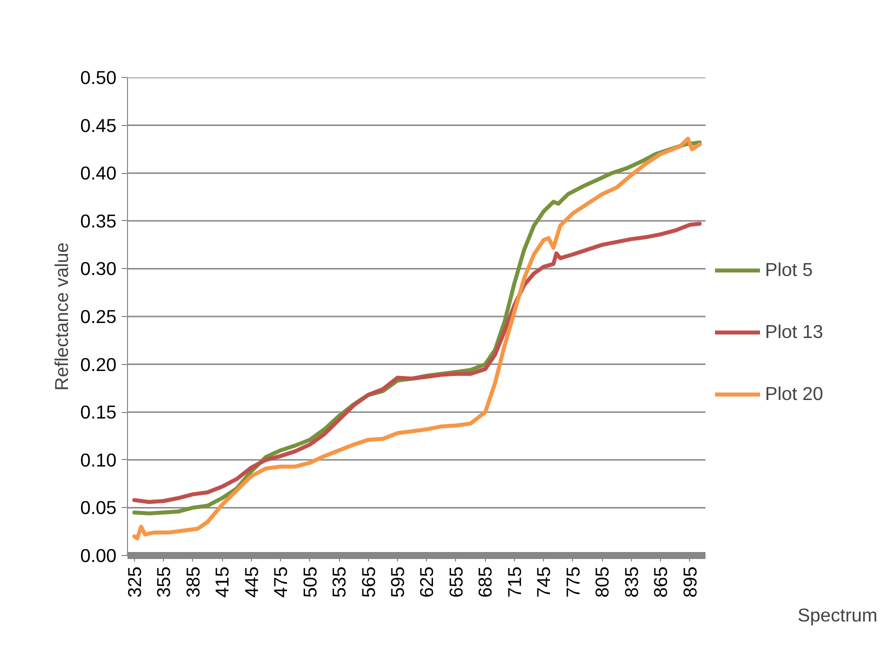 The width and height of the screenshot is (890, 670). Describe the element at coordinates (193, 582) in the screenshot. I see `x-tick-label: 385` at that location.